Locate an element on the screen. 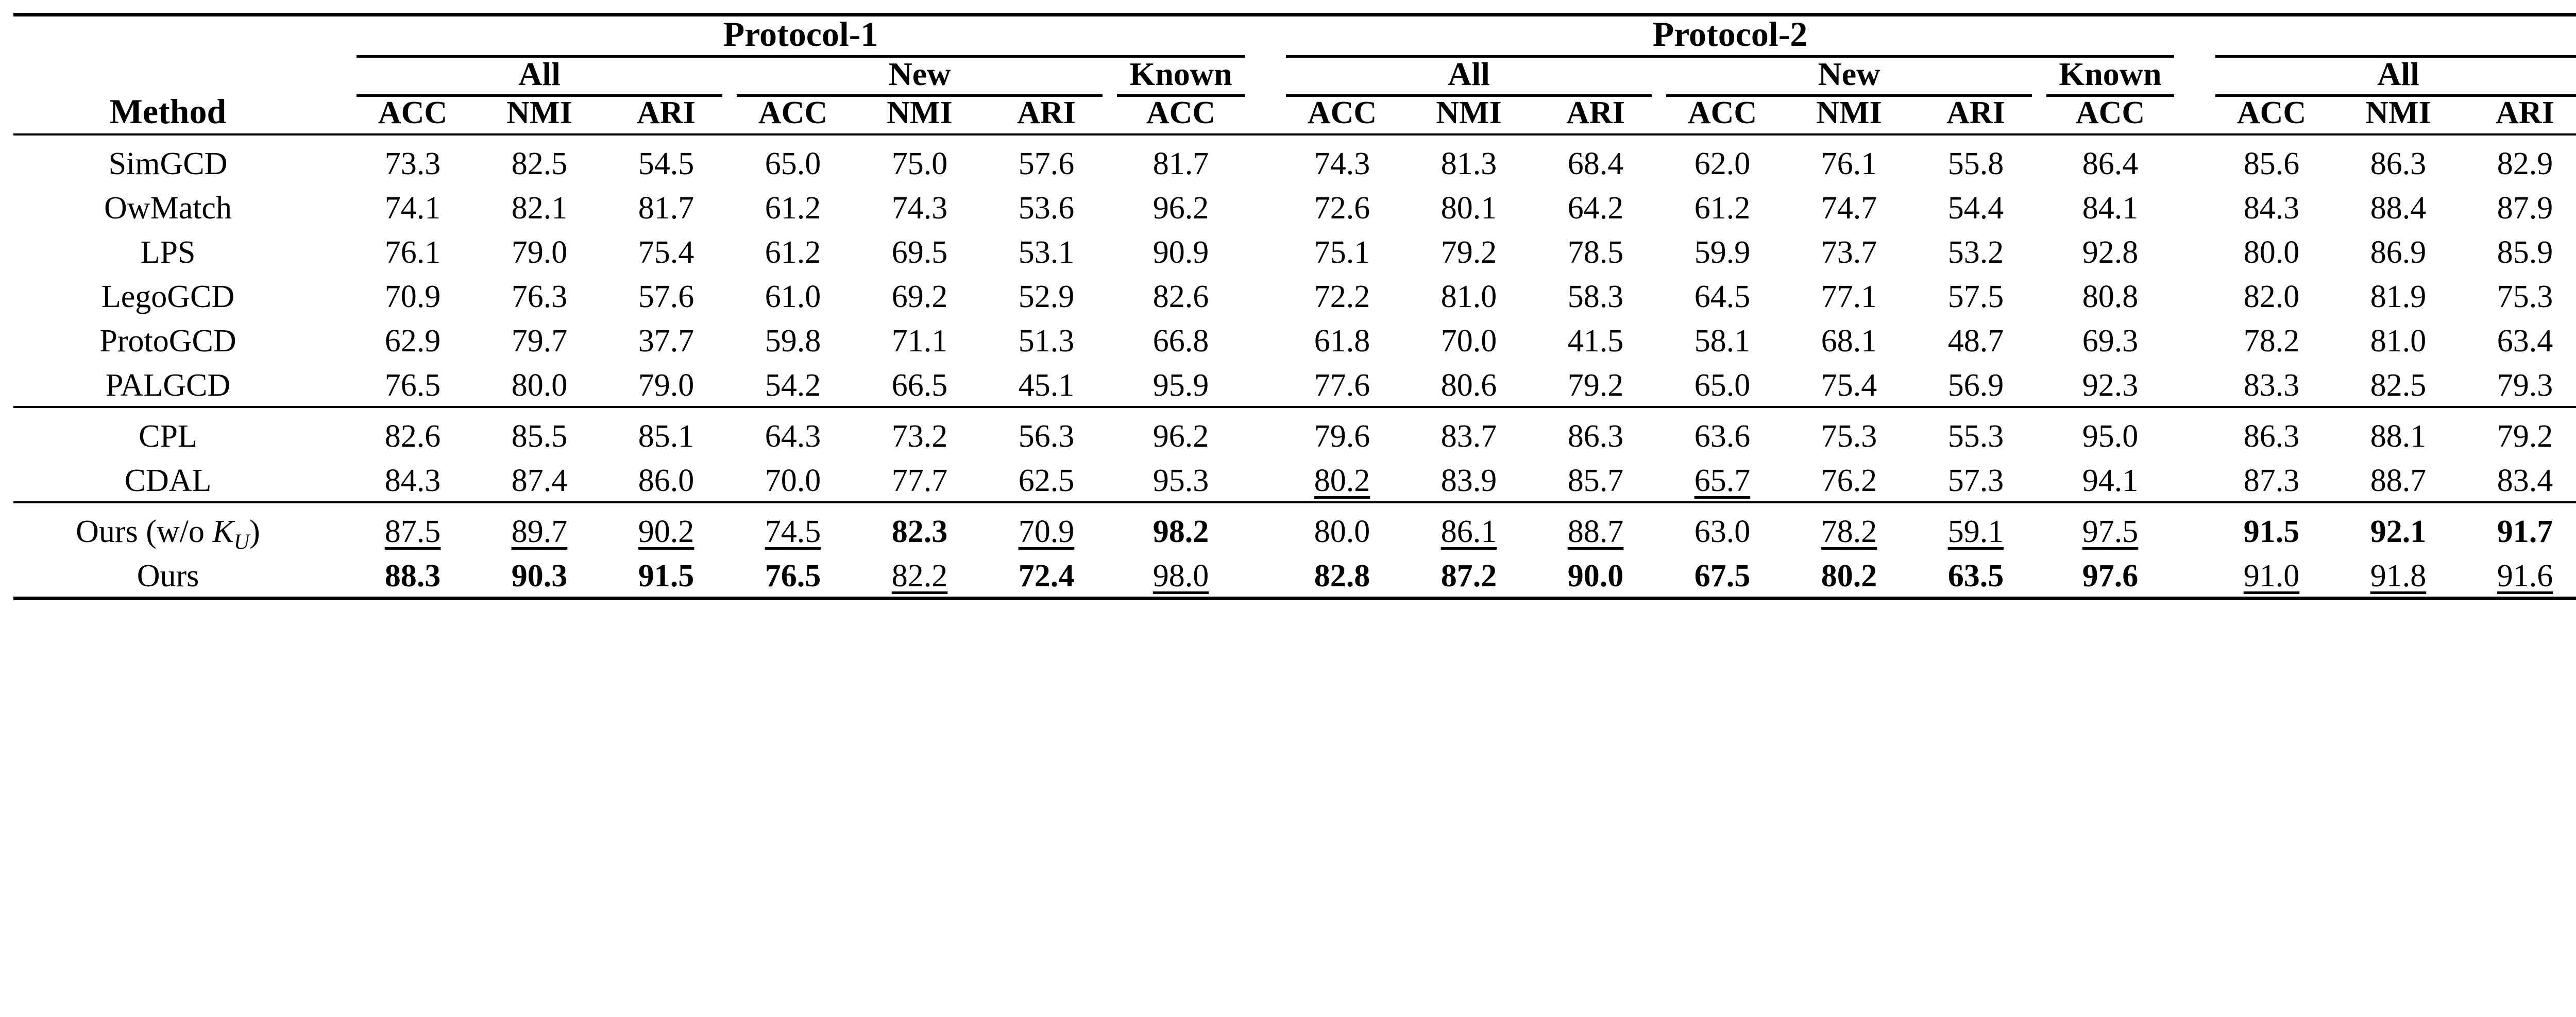  cell-value: 86.0 is located at coordinates (666, 480).